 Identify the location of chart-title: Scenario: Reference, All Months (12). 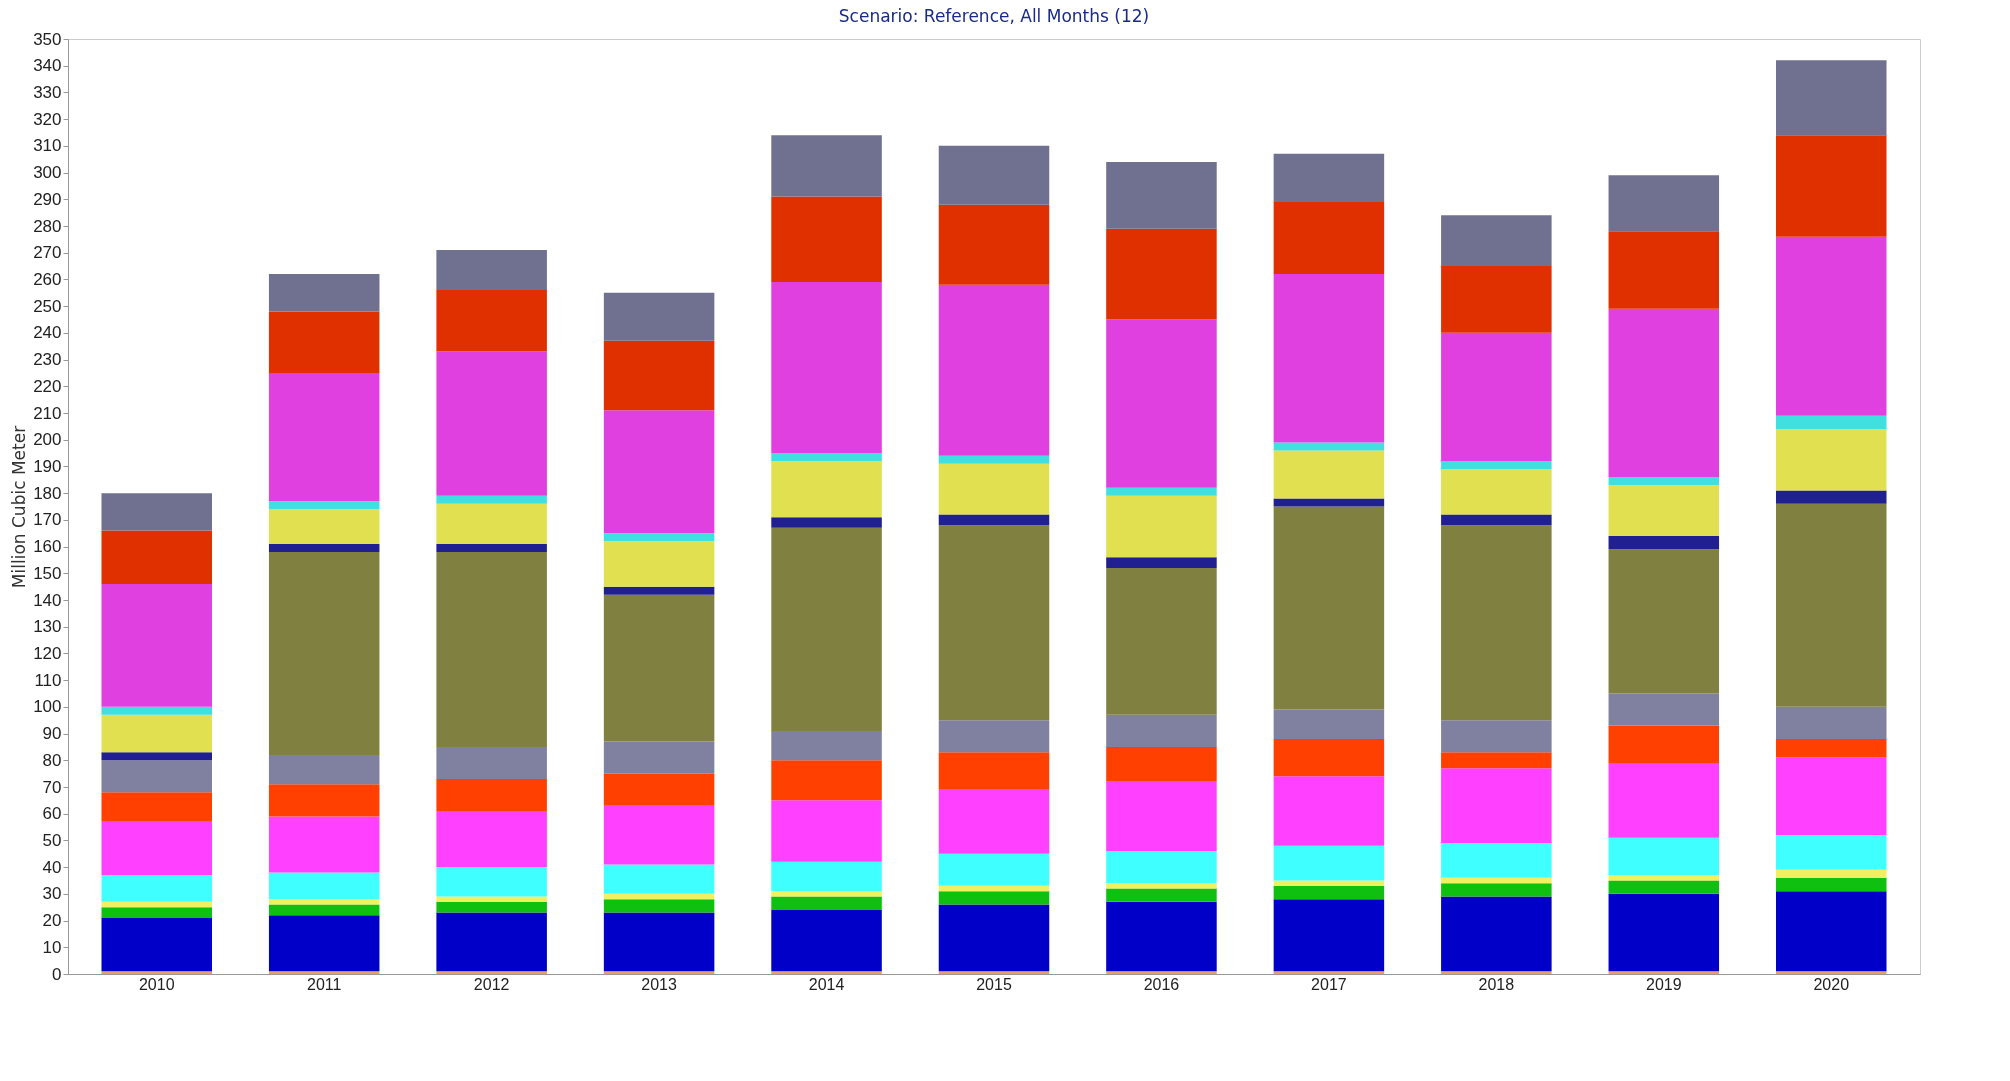
(994, 16).